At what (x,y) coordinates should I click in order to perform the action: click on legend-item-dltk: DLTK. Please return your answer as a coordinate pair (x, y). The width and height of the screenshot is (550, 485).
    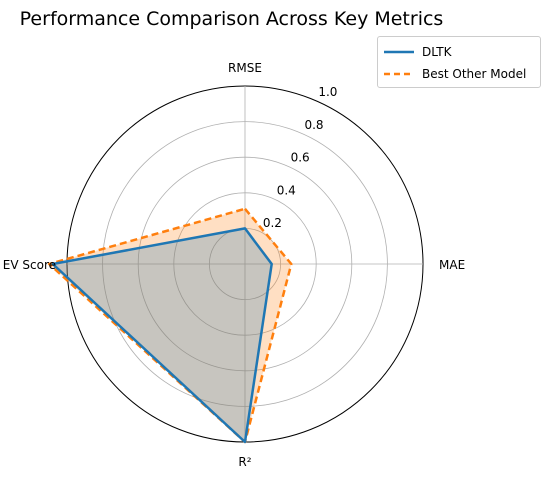
    Looking at the image, I should click on (417, 52).